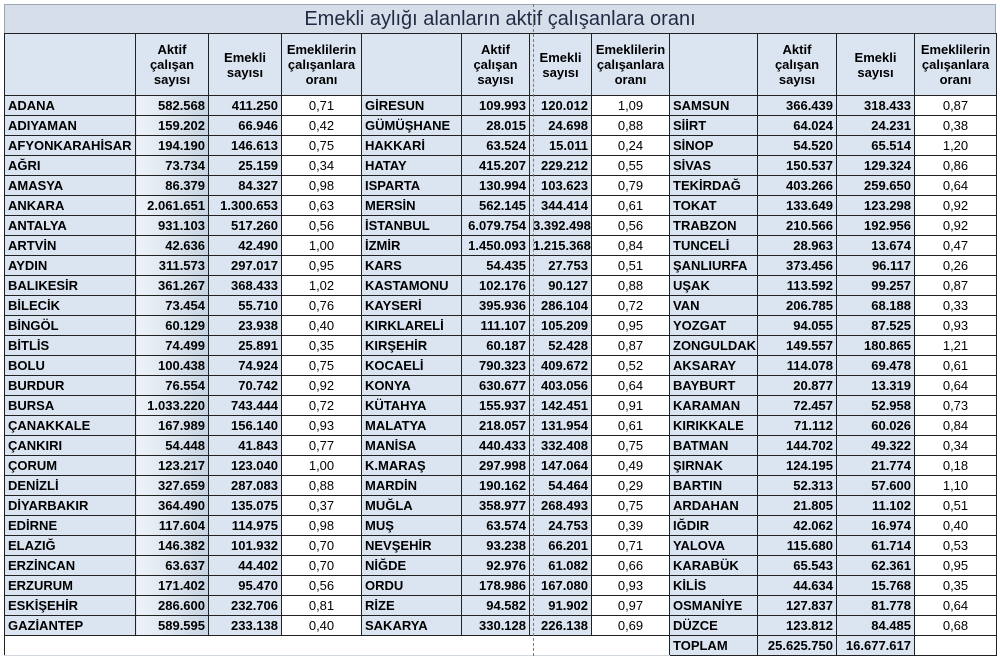 The width and height of the screenshot is (1000, 656). Describe the element at coordinates (70, 365) in the screenshot. I see `province-name-cell: BOLU` at that location.